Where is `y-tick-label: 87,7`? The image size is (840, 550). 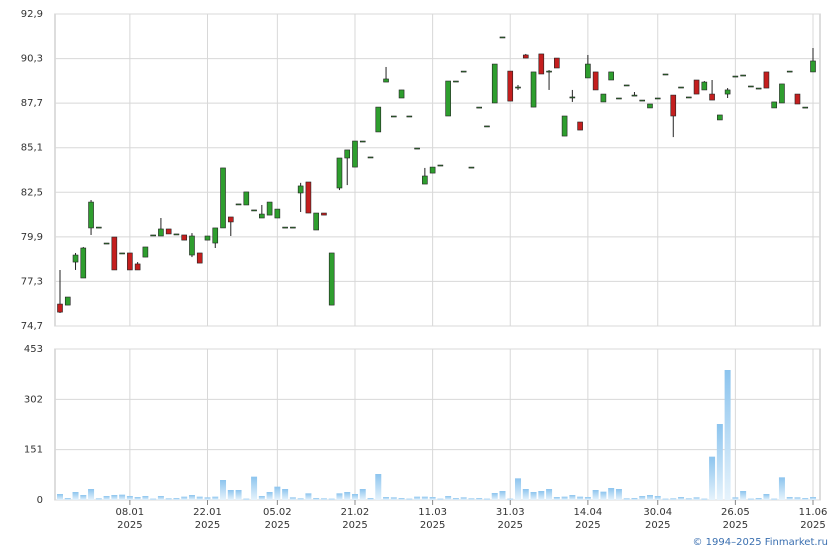 y-tick-label: 87,7 is located at coordinates (32, 103).